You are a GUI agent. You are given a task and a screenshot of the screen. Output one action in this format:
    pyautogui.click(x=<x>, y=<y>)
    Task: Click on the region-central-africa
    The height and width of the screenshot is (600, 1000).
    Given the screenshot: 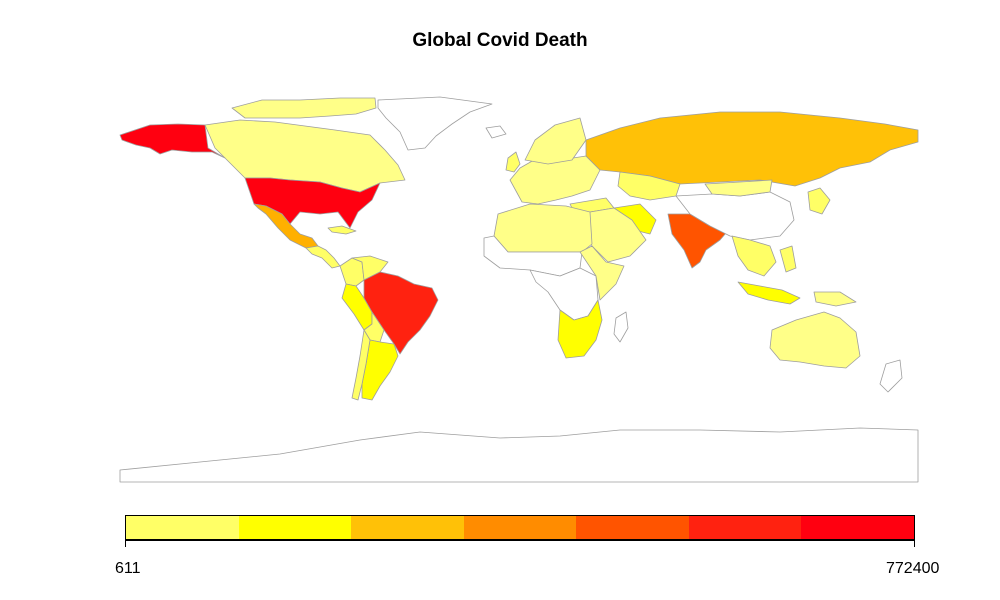 What is the action you would take?
    pyautogui.click(x=564, y=294)
    